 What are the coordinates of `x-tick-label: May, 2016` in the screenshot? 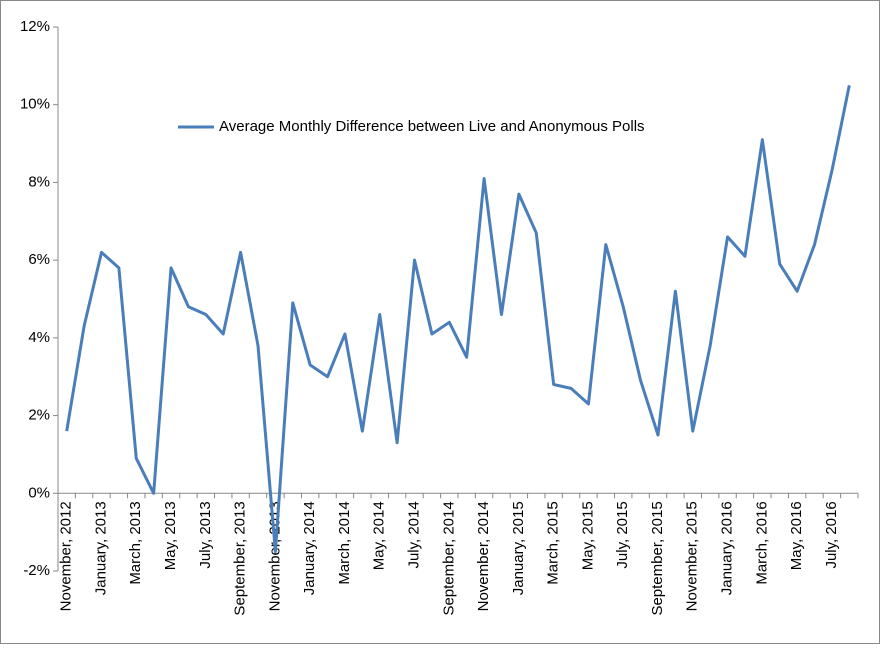 It's located at (796, 535).